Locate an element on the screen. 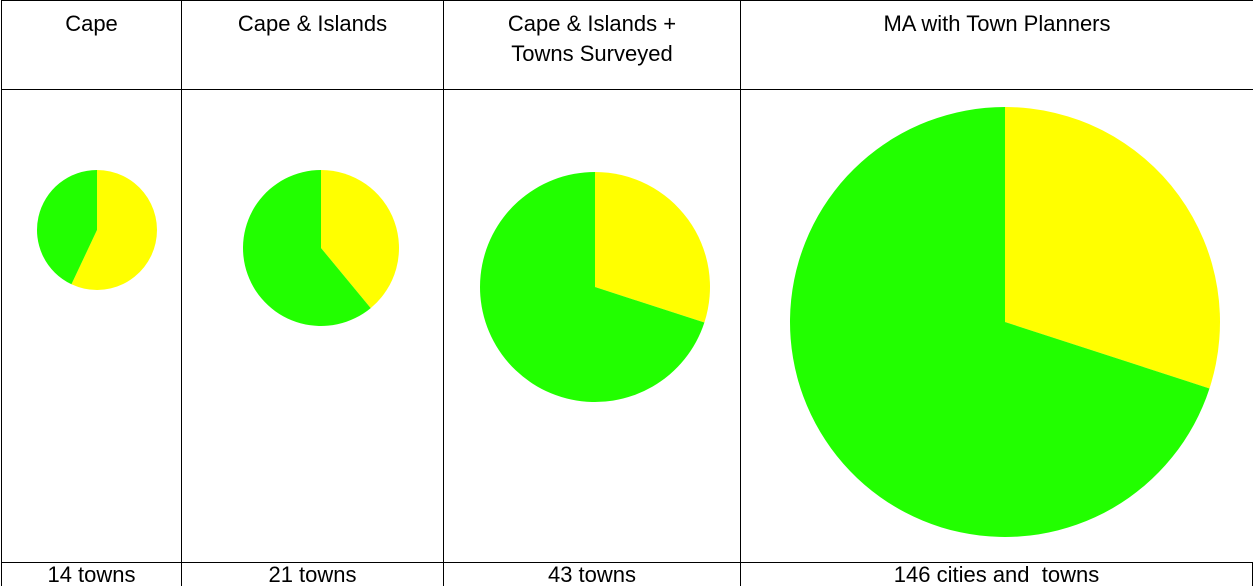 The height and width of the screenshot is (586, 1253). header-cell: MA with Town Planners is located at coordinates (996, 44).